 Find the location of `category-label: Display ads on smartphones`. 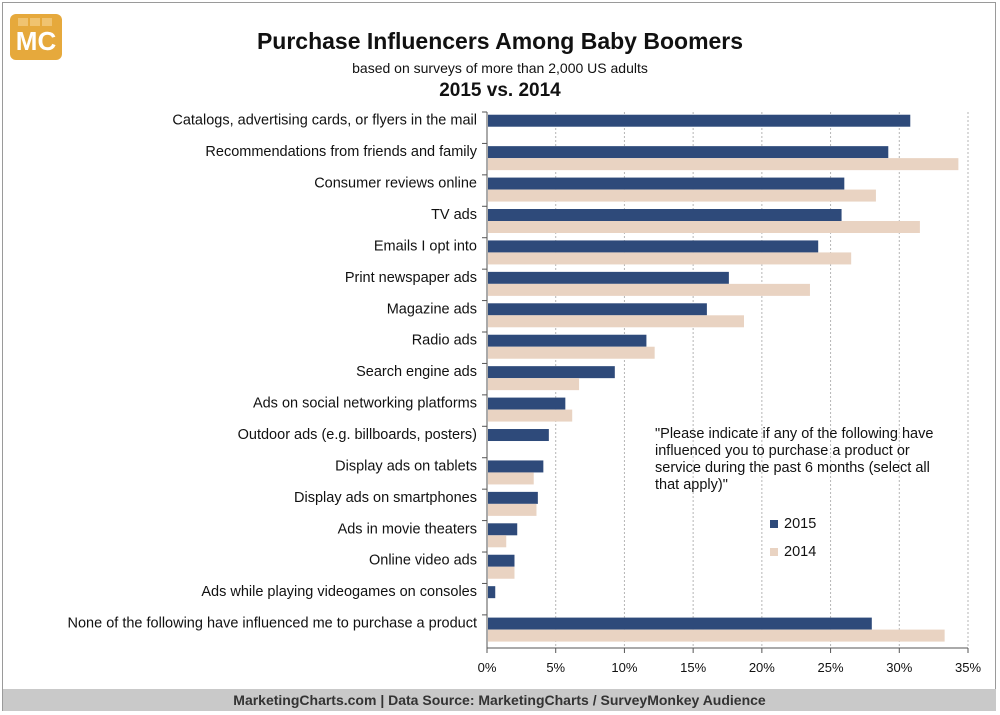

category-label: Display ads on smartphones is located at coordinates (385, 498).